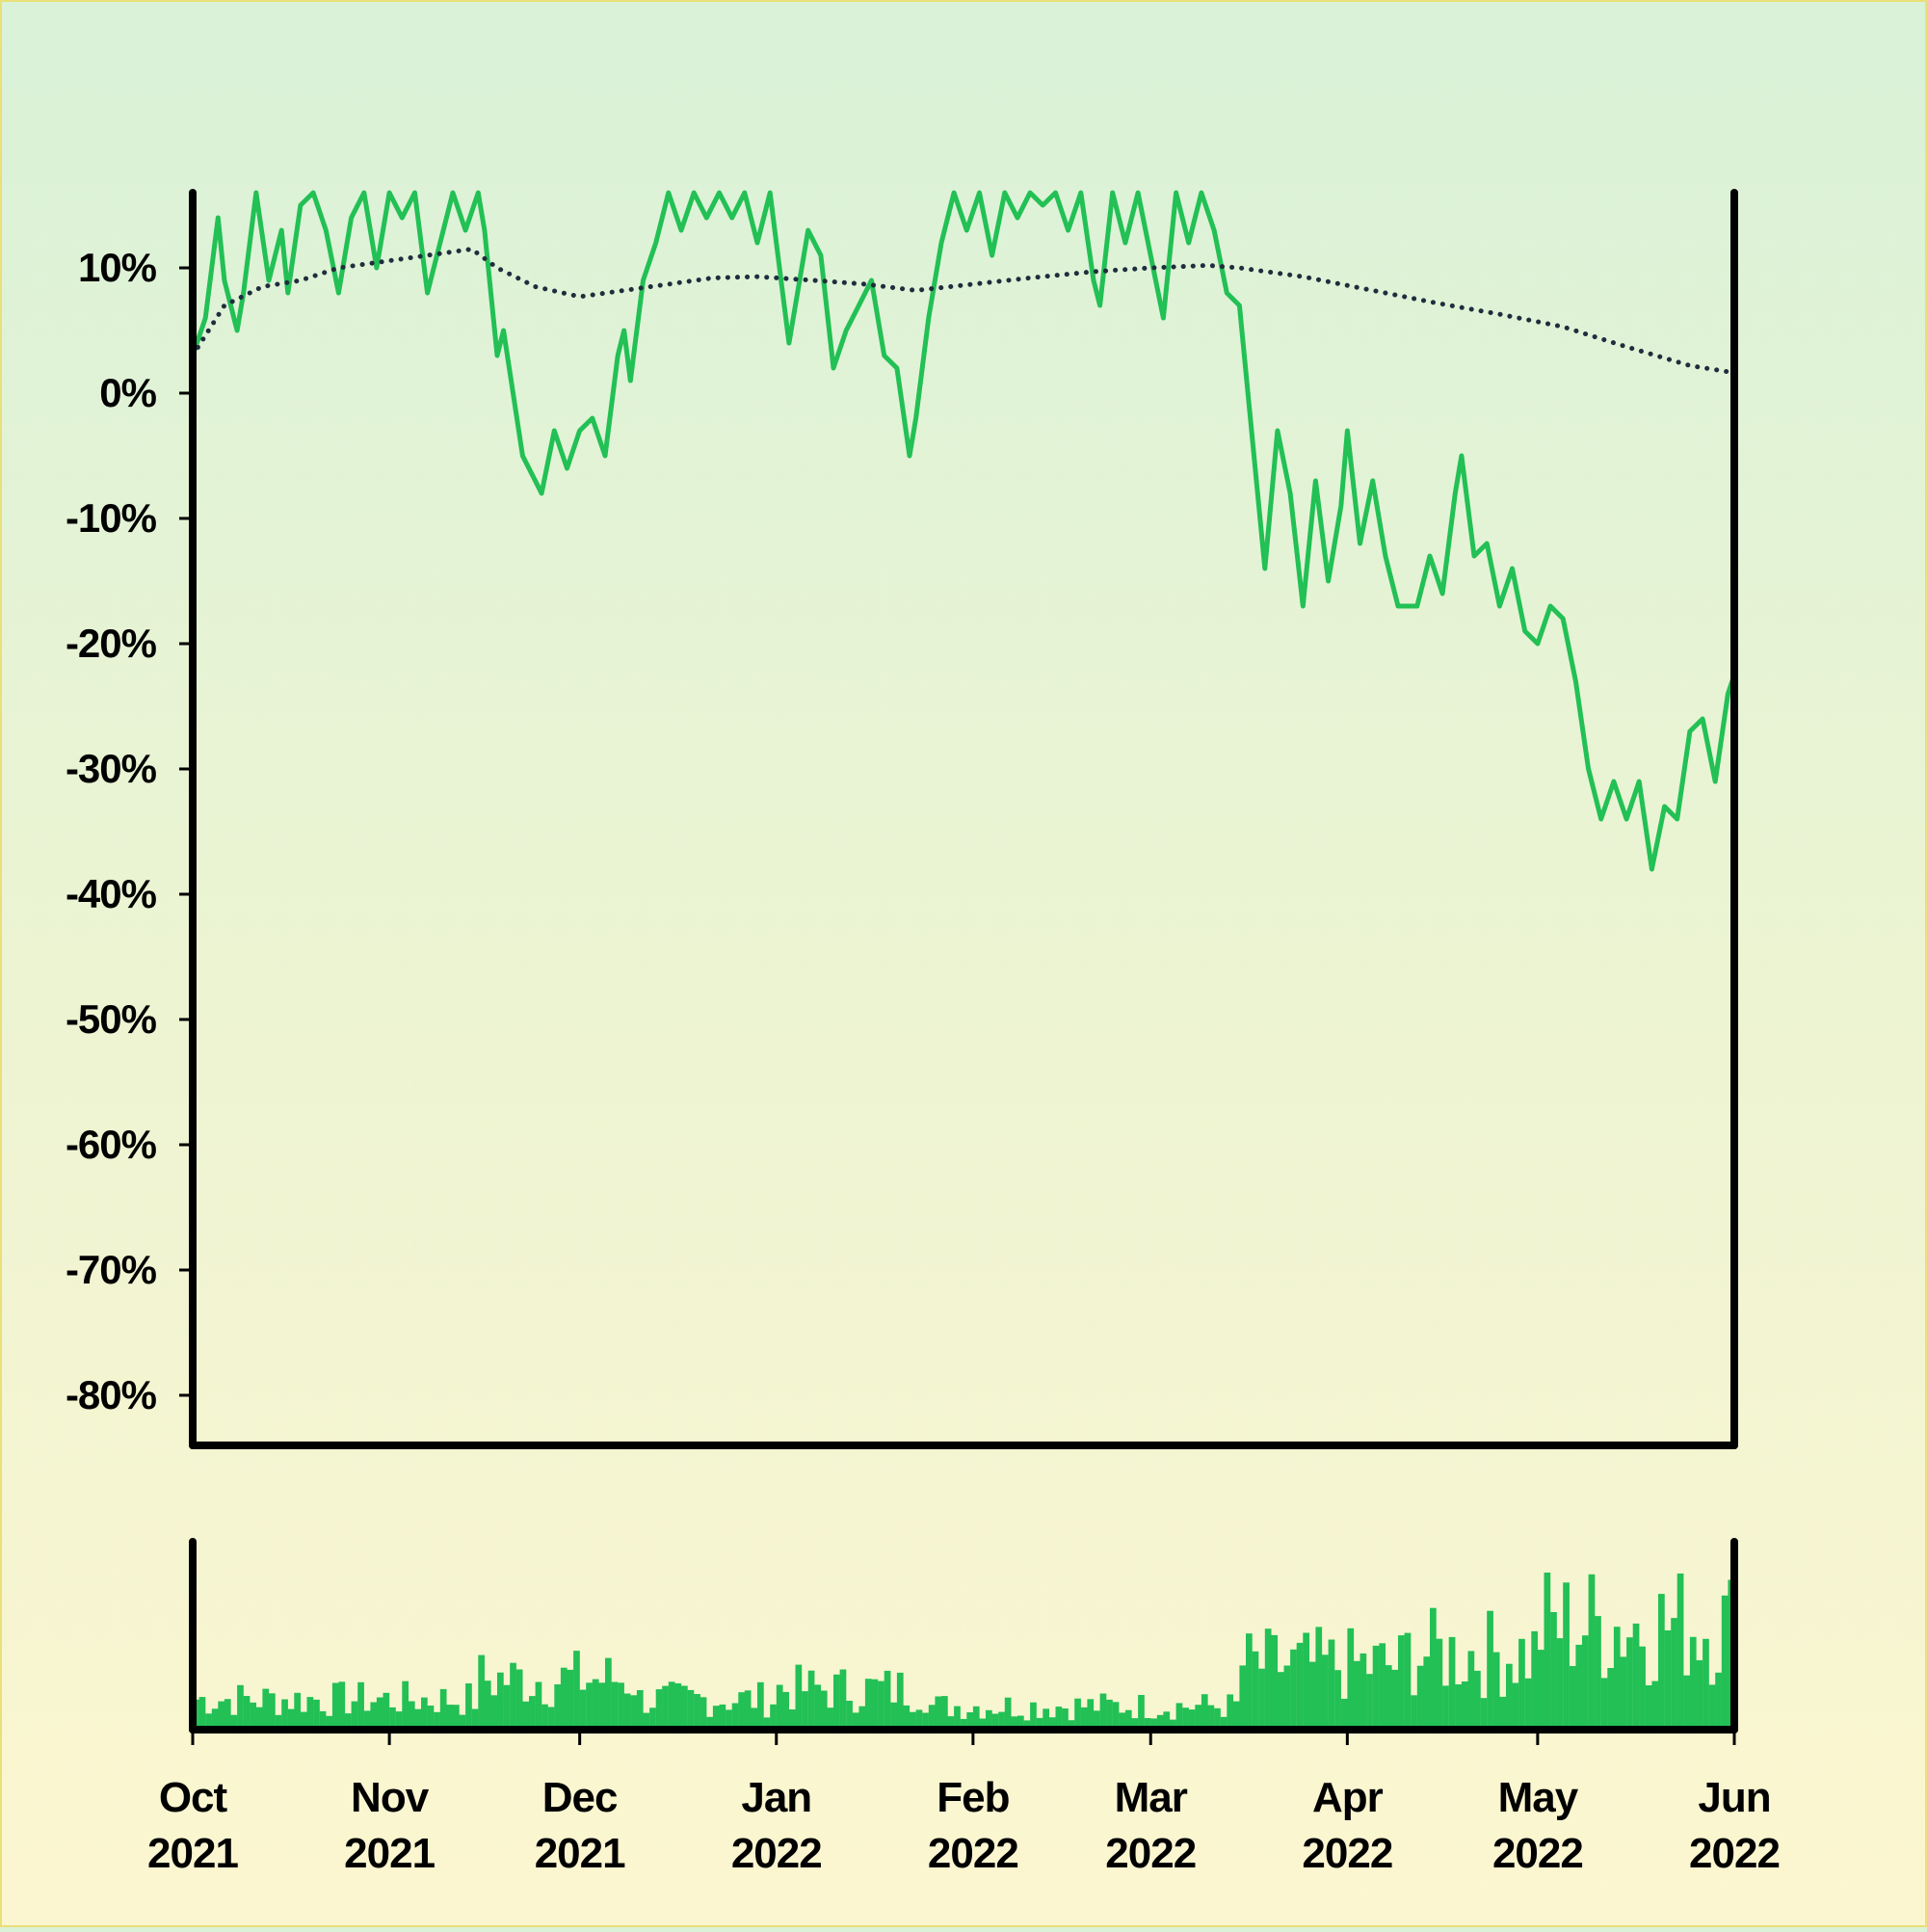 The height and width of the screenshot is (1932, 1927). Describe the element at coordinates (973, 1797) in the screenshot. I see `x-tick-month-label: Feb` at that location.